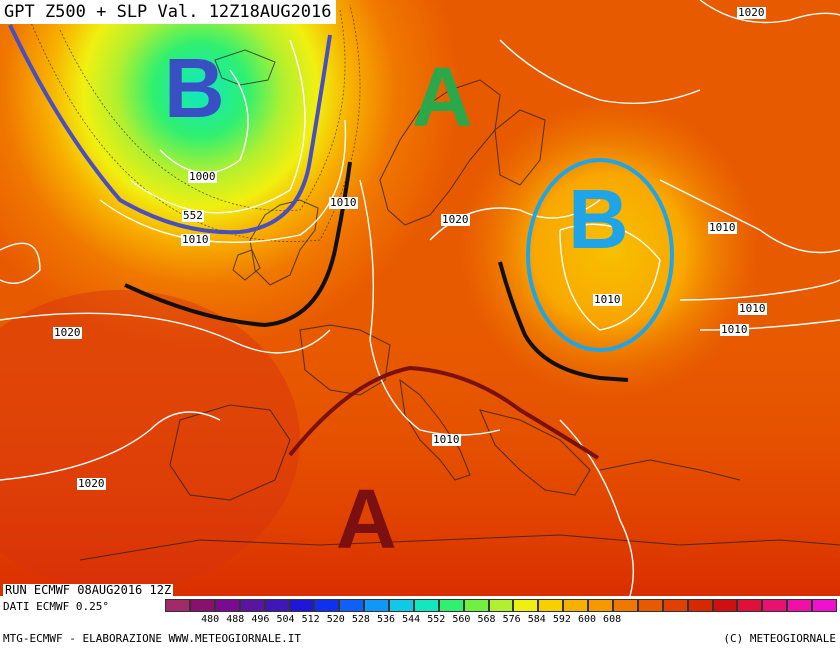 The width and height of the screenshot is (840, 648). I want to click on trough-axis-atlantic, so click(170, 129).